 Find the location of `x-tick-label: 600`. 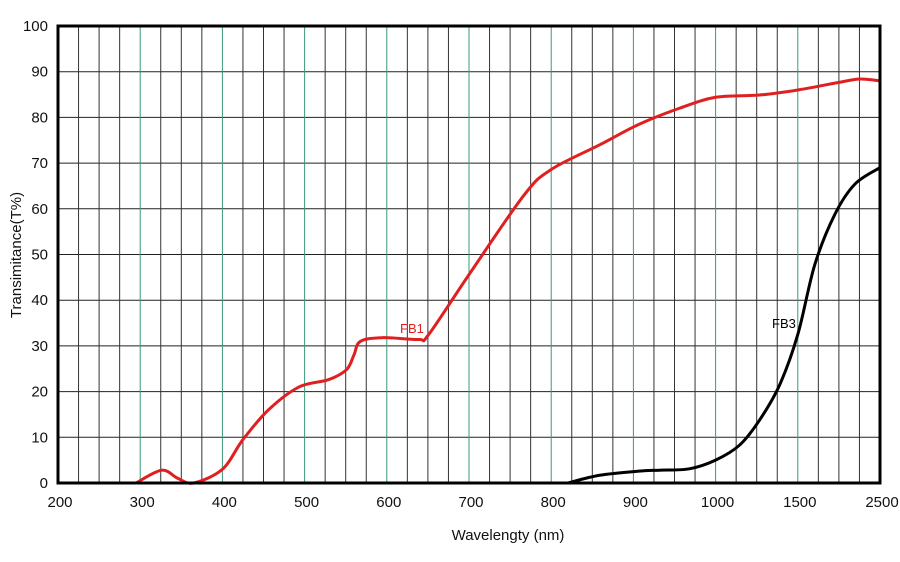

x-tick-label: 600 is located at coordinates (388, 502).